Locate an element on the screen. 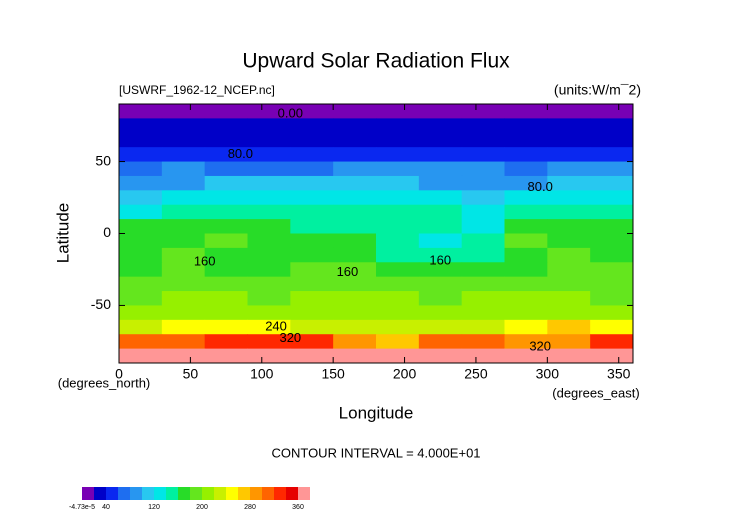 The width and height of the screenshot is (752, 532). contour-label: 80.0 is located at coordinates (240, 153).